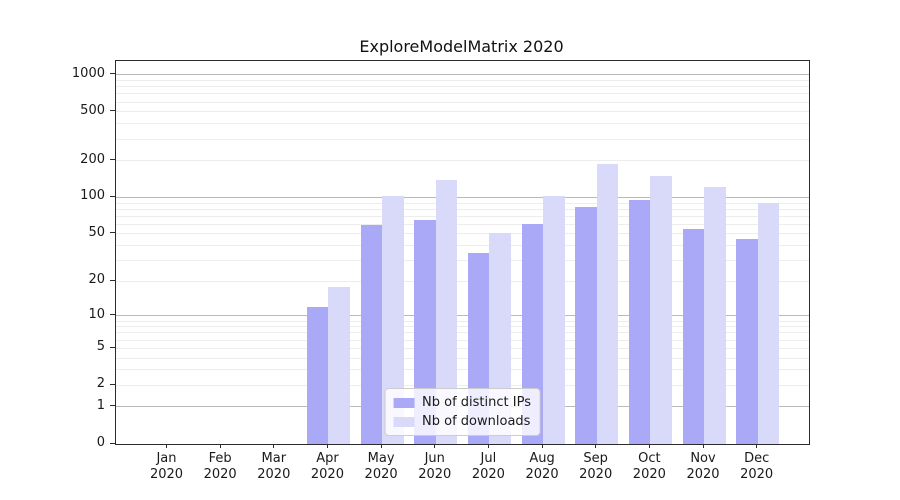 This screenshot has height=500, width=900. I want to click on y-tick-label-50: 50, so click(96, 232).